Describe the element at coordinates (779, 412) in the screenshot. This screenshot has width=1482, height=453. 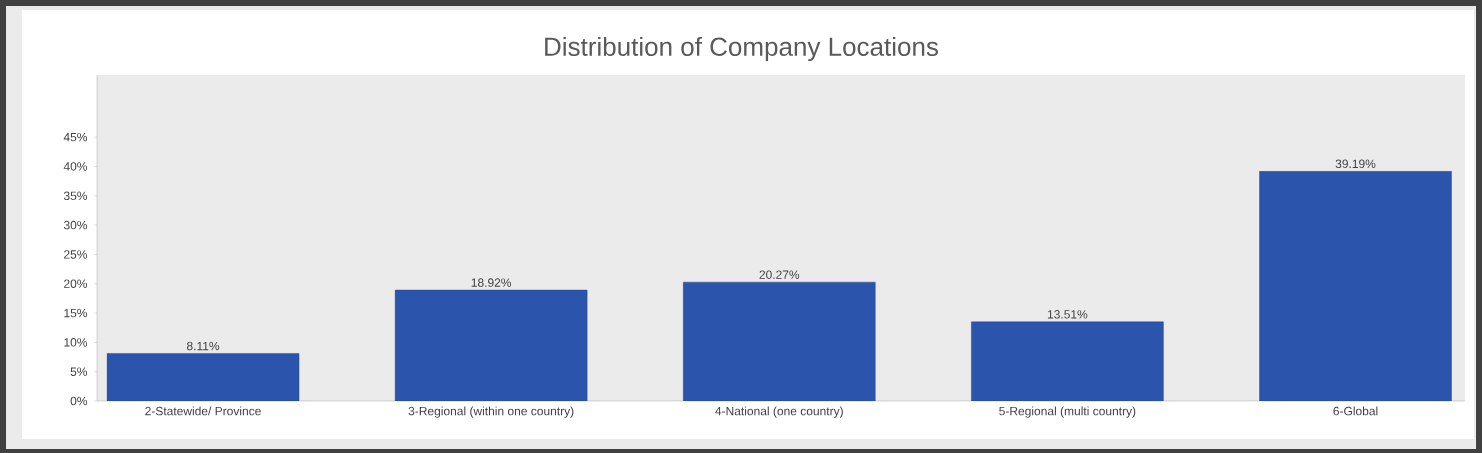
I see `x-tick-label: 4-National (one country)` at that location.